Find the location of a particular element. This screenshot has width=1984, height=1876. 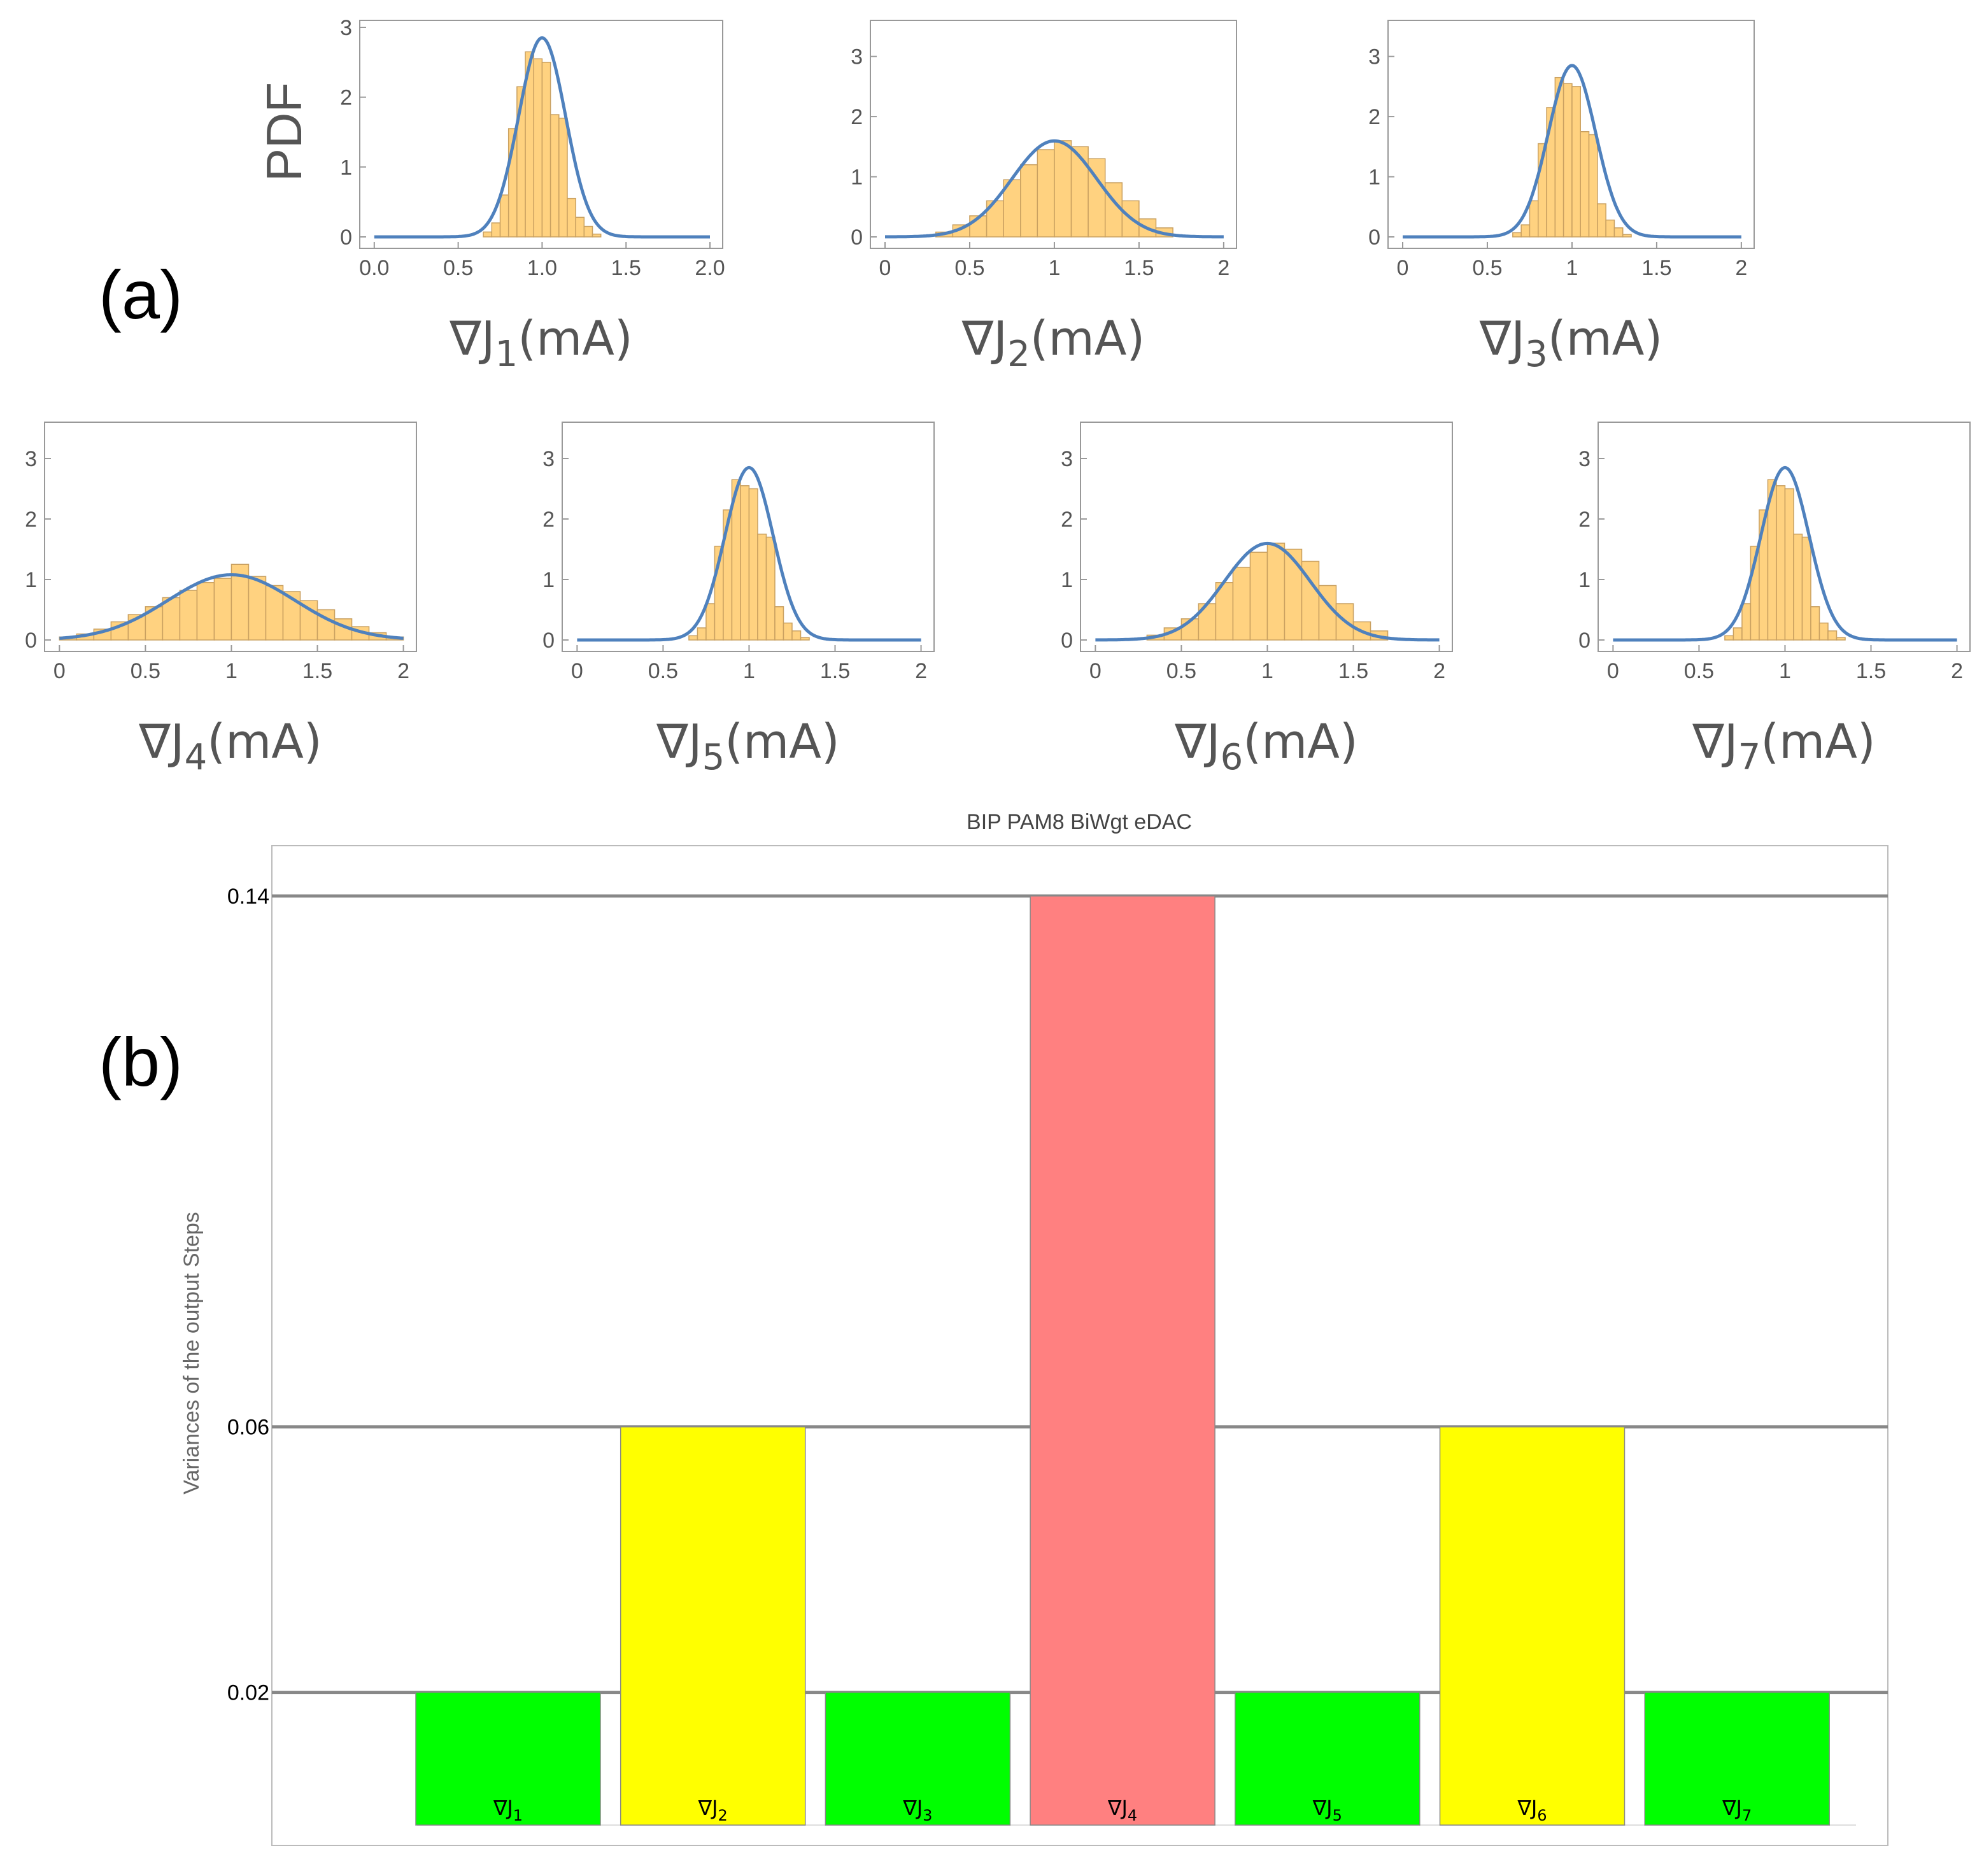

x-axis-label: ∇J3(mA) is located at coordinates (1571, 343).